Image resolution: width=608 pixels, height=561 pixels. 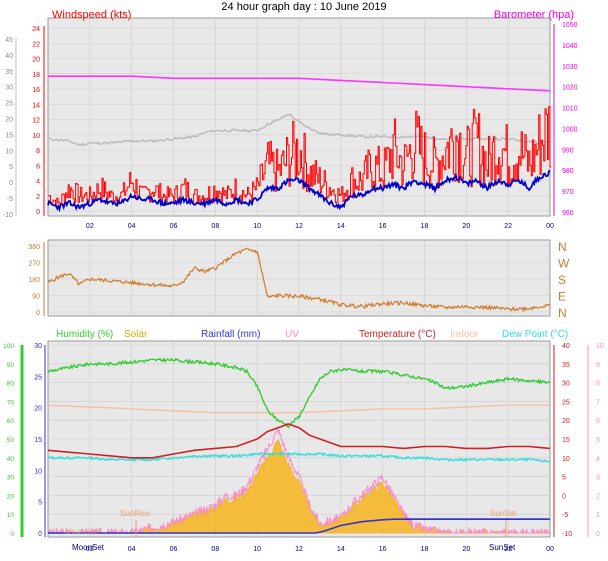 I want to click on tick-label-rain: 15, so click(x=38, y=440).